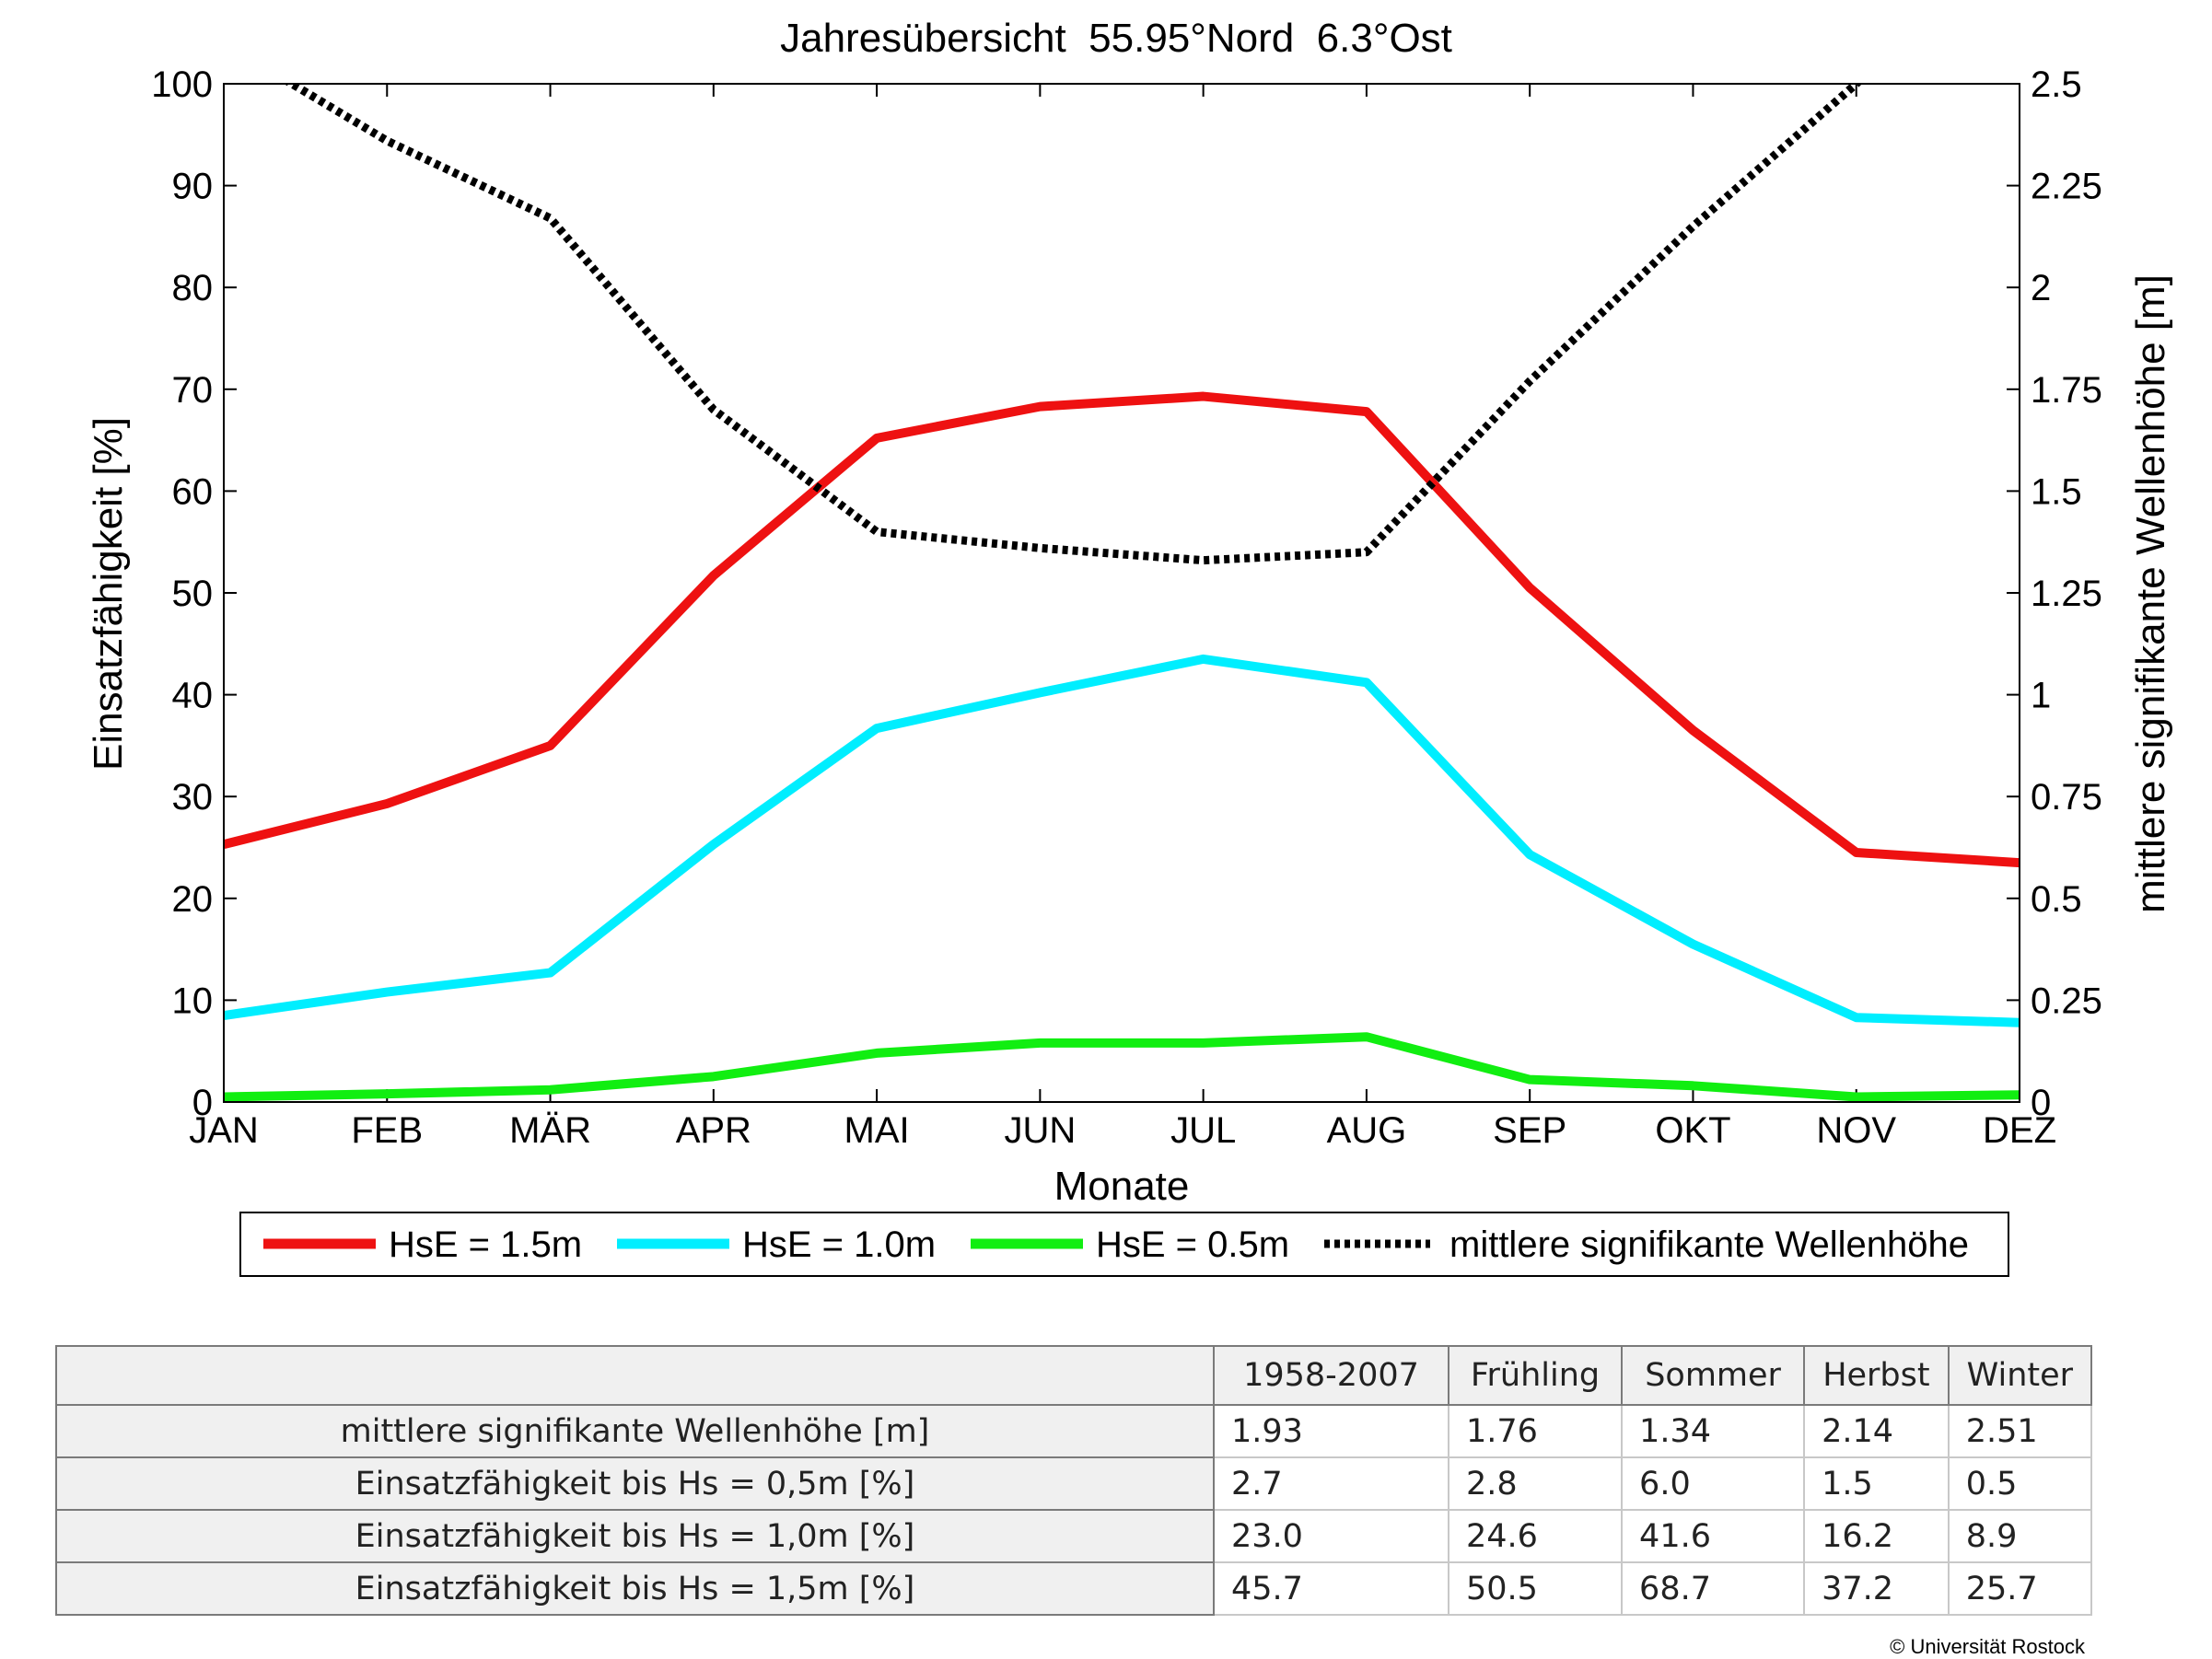  I want to click on table-cell: 1.93, so click(1331, 1431).